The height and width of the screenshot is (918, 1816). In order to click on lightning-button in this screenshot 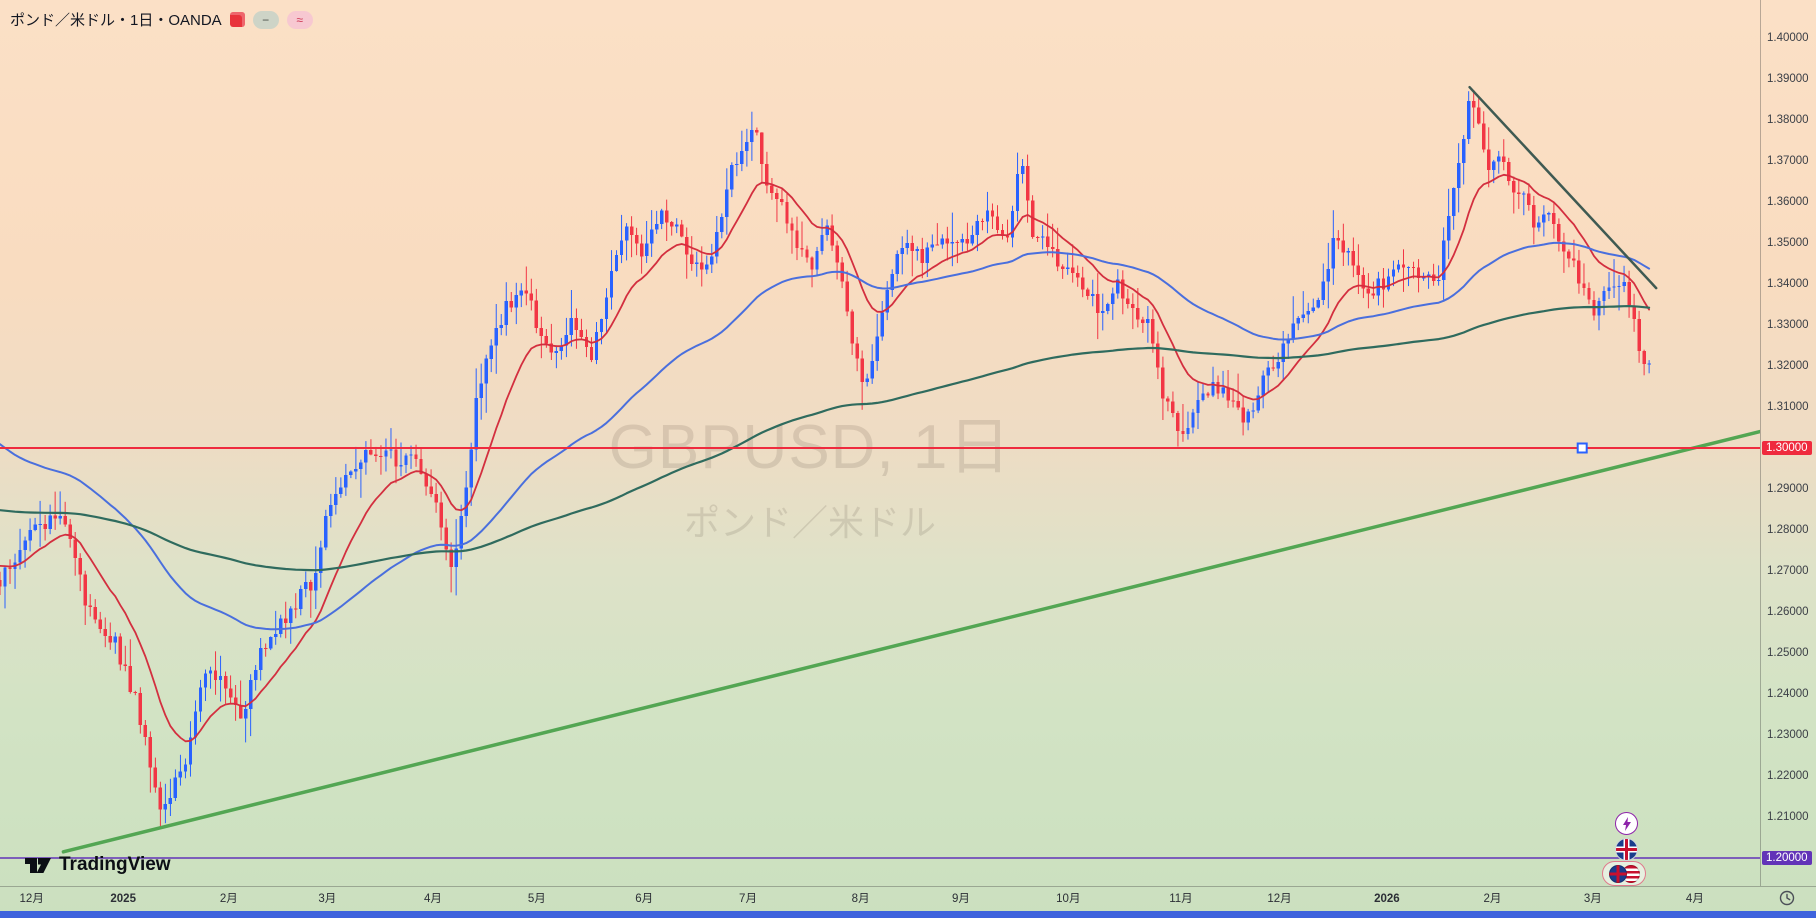, I will do `click(1626, 823)`.